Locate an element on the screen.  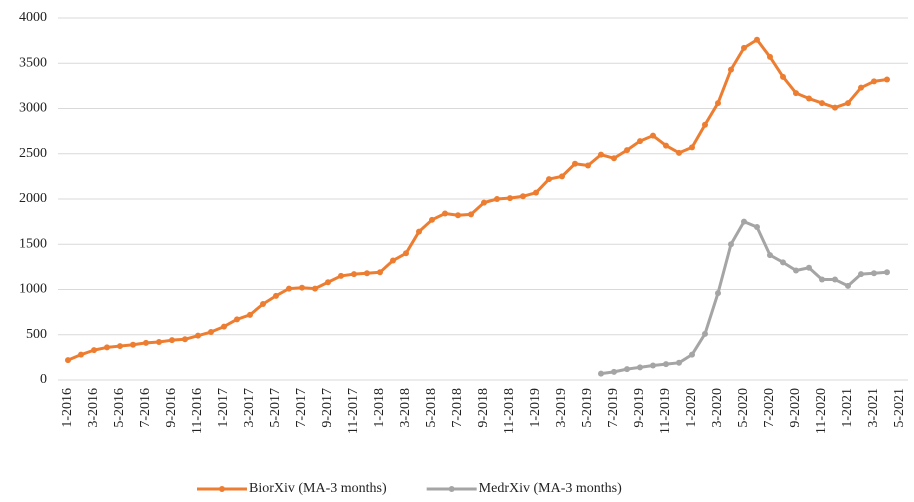
x-tick-label: 3-2020 is located at coordinates (717, 408).